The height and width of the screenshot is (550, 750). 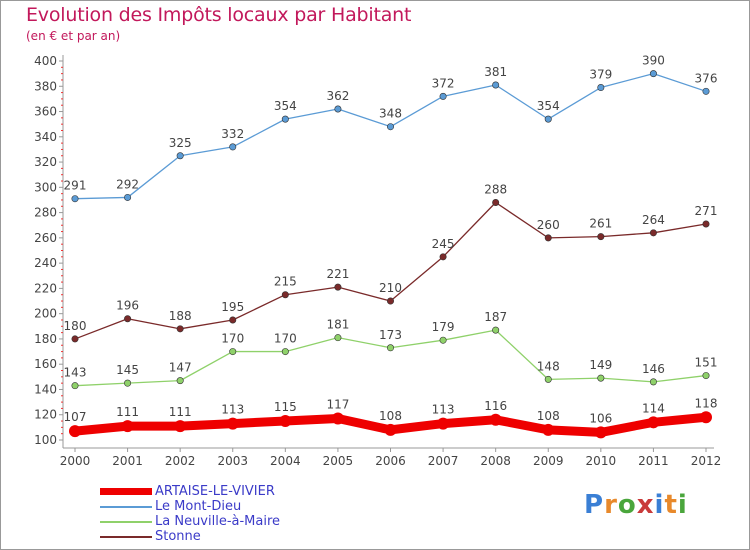 I want to click on legend-item-neuville: La Neuville-à-Maire, so click(x=230, y=521).